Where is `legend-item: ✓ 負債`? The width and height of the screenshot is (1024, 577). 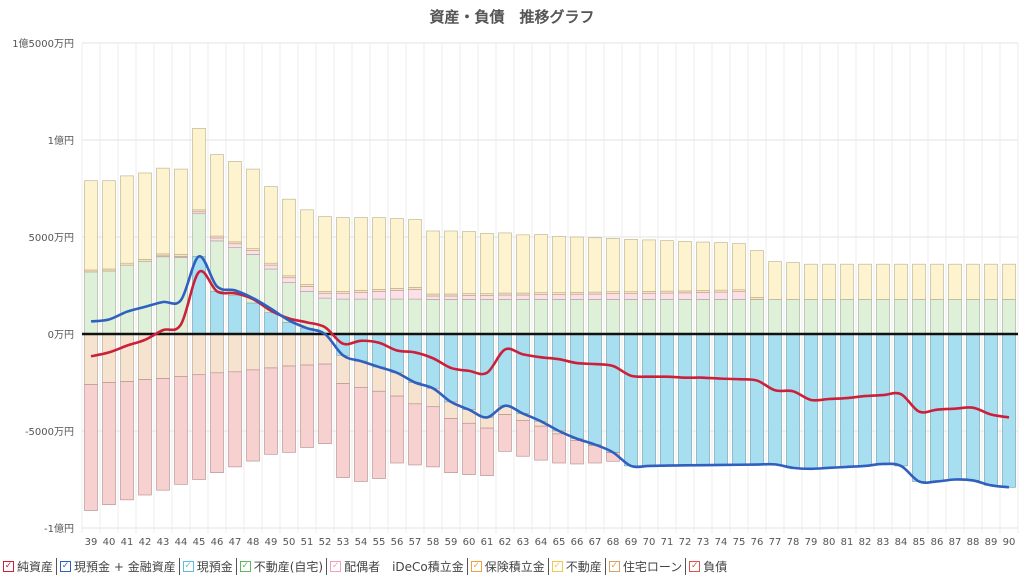 legend-item: ✓ 負債 is located at coordinates (707, 566).